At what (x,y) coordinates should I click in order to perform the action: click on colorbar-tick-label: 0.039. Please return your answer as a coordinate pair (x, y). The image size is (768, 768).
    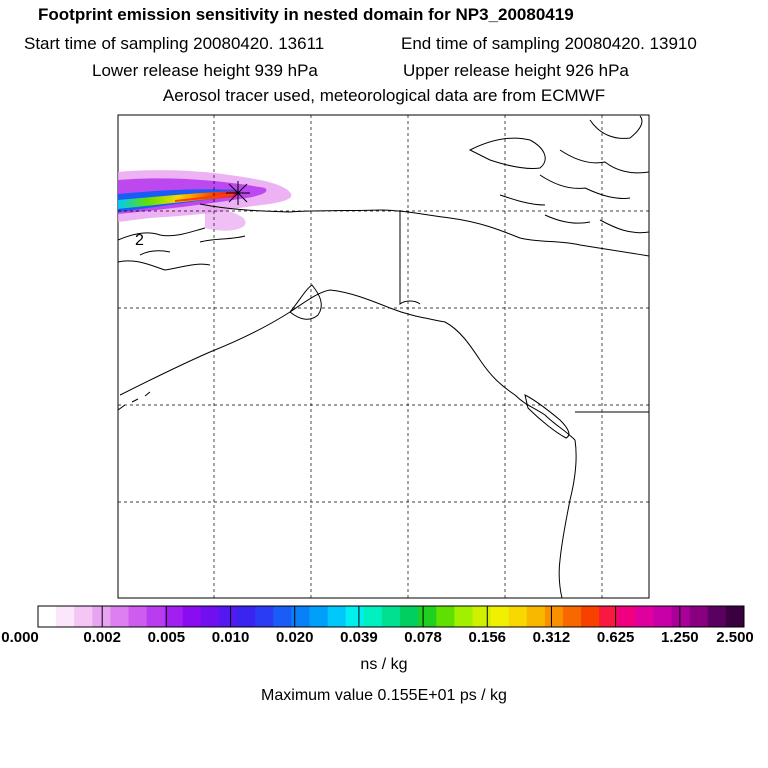
    Looking at the image, I should click on (359, 637).